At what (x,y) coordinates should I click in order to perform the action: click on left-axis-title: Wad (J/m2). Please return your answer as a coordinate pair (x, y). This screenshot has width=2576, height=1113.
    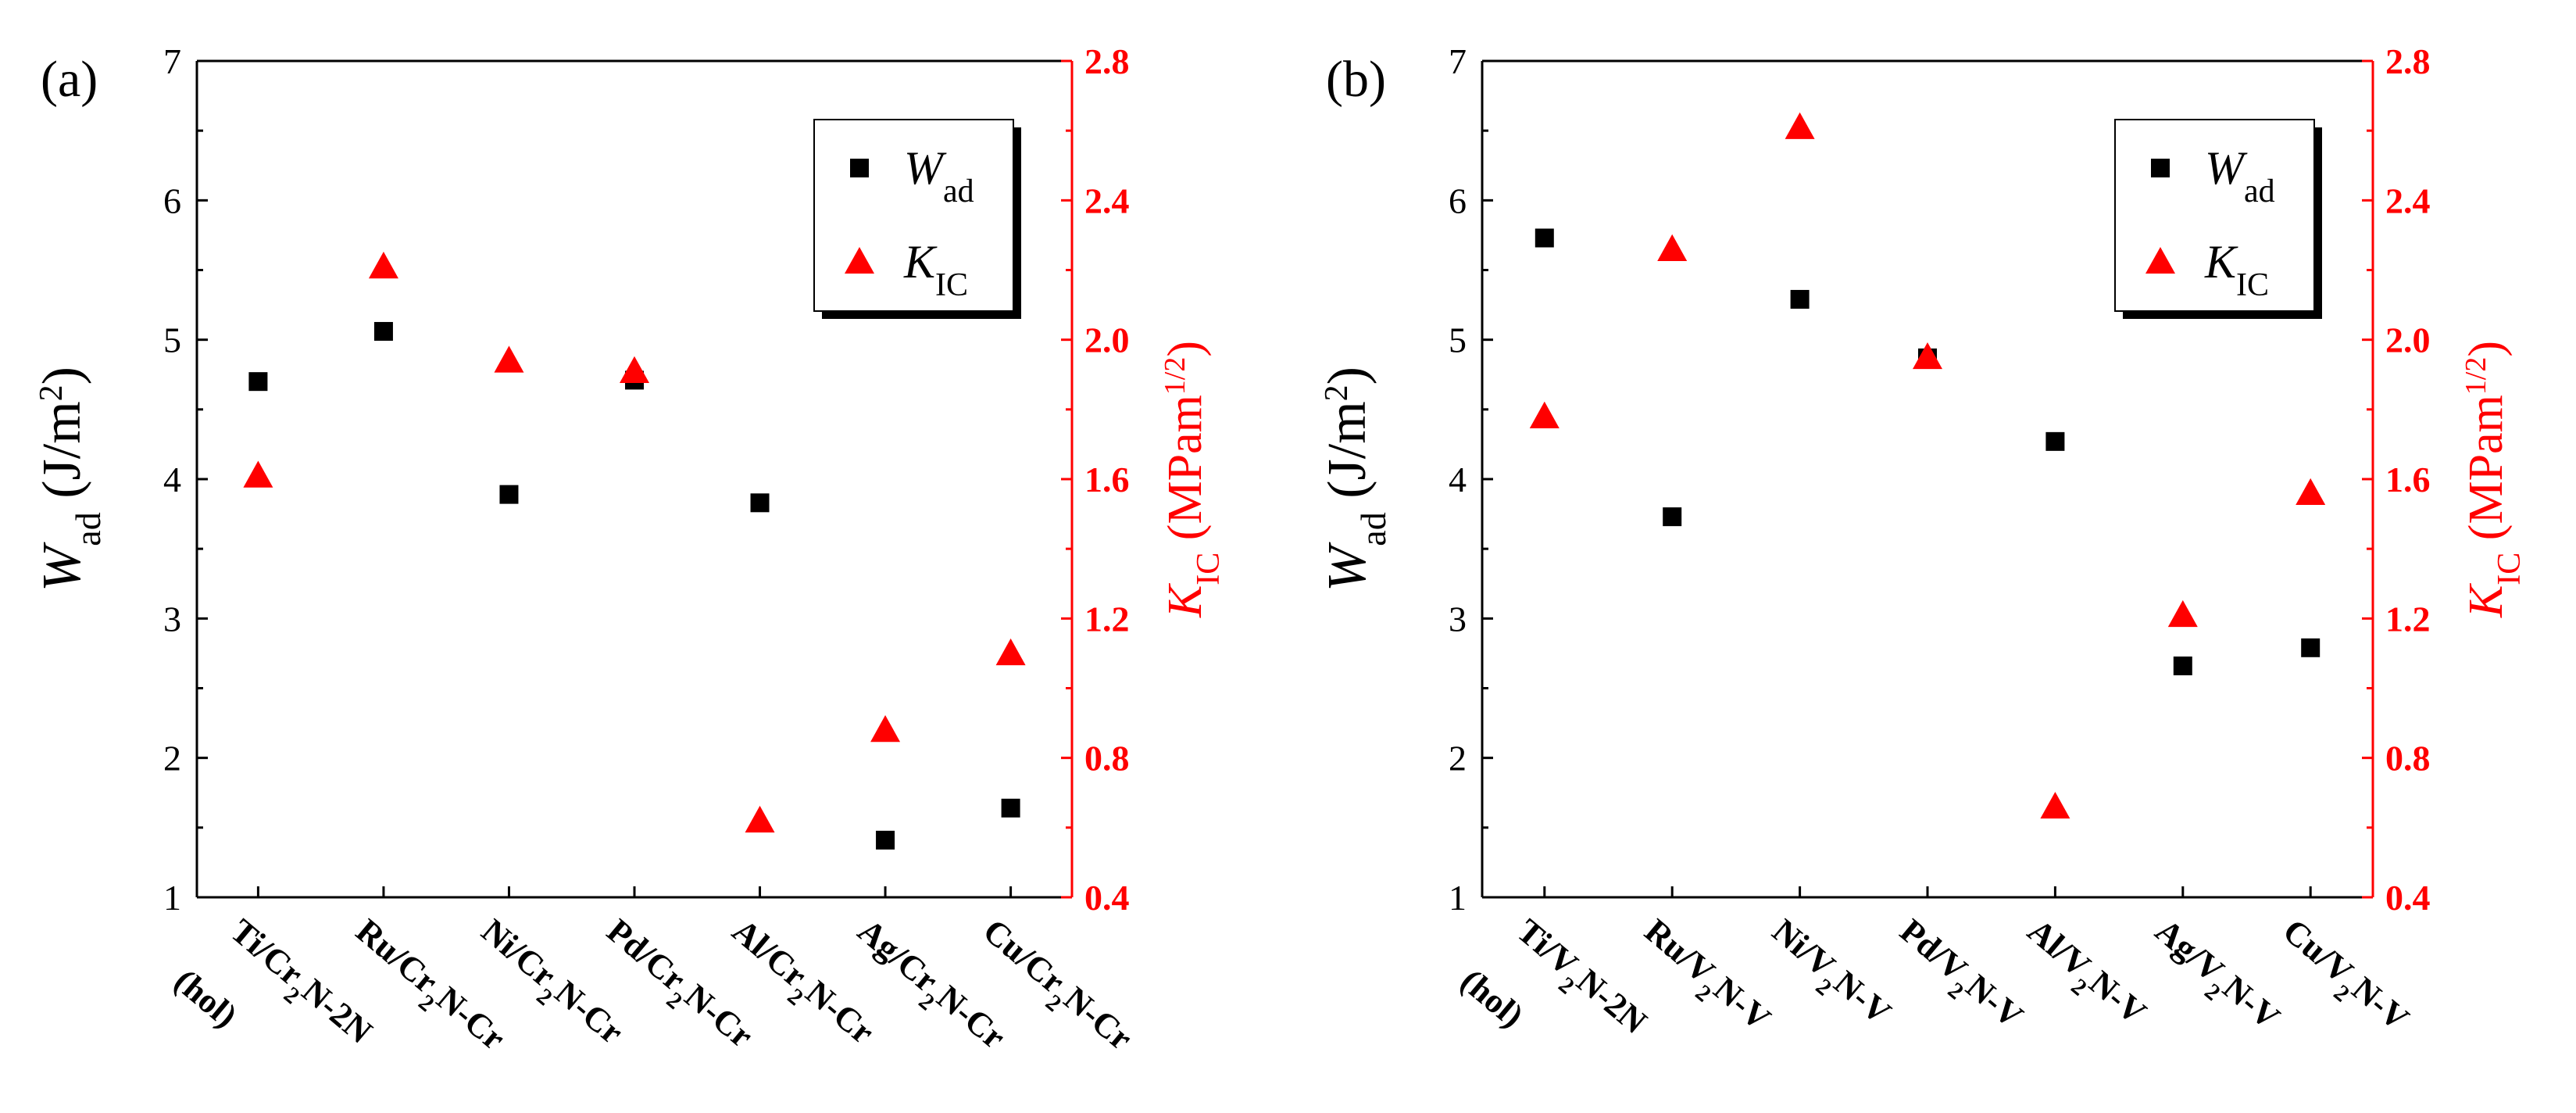
    Looking at the image, I should click on (1355, 480).